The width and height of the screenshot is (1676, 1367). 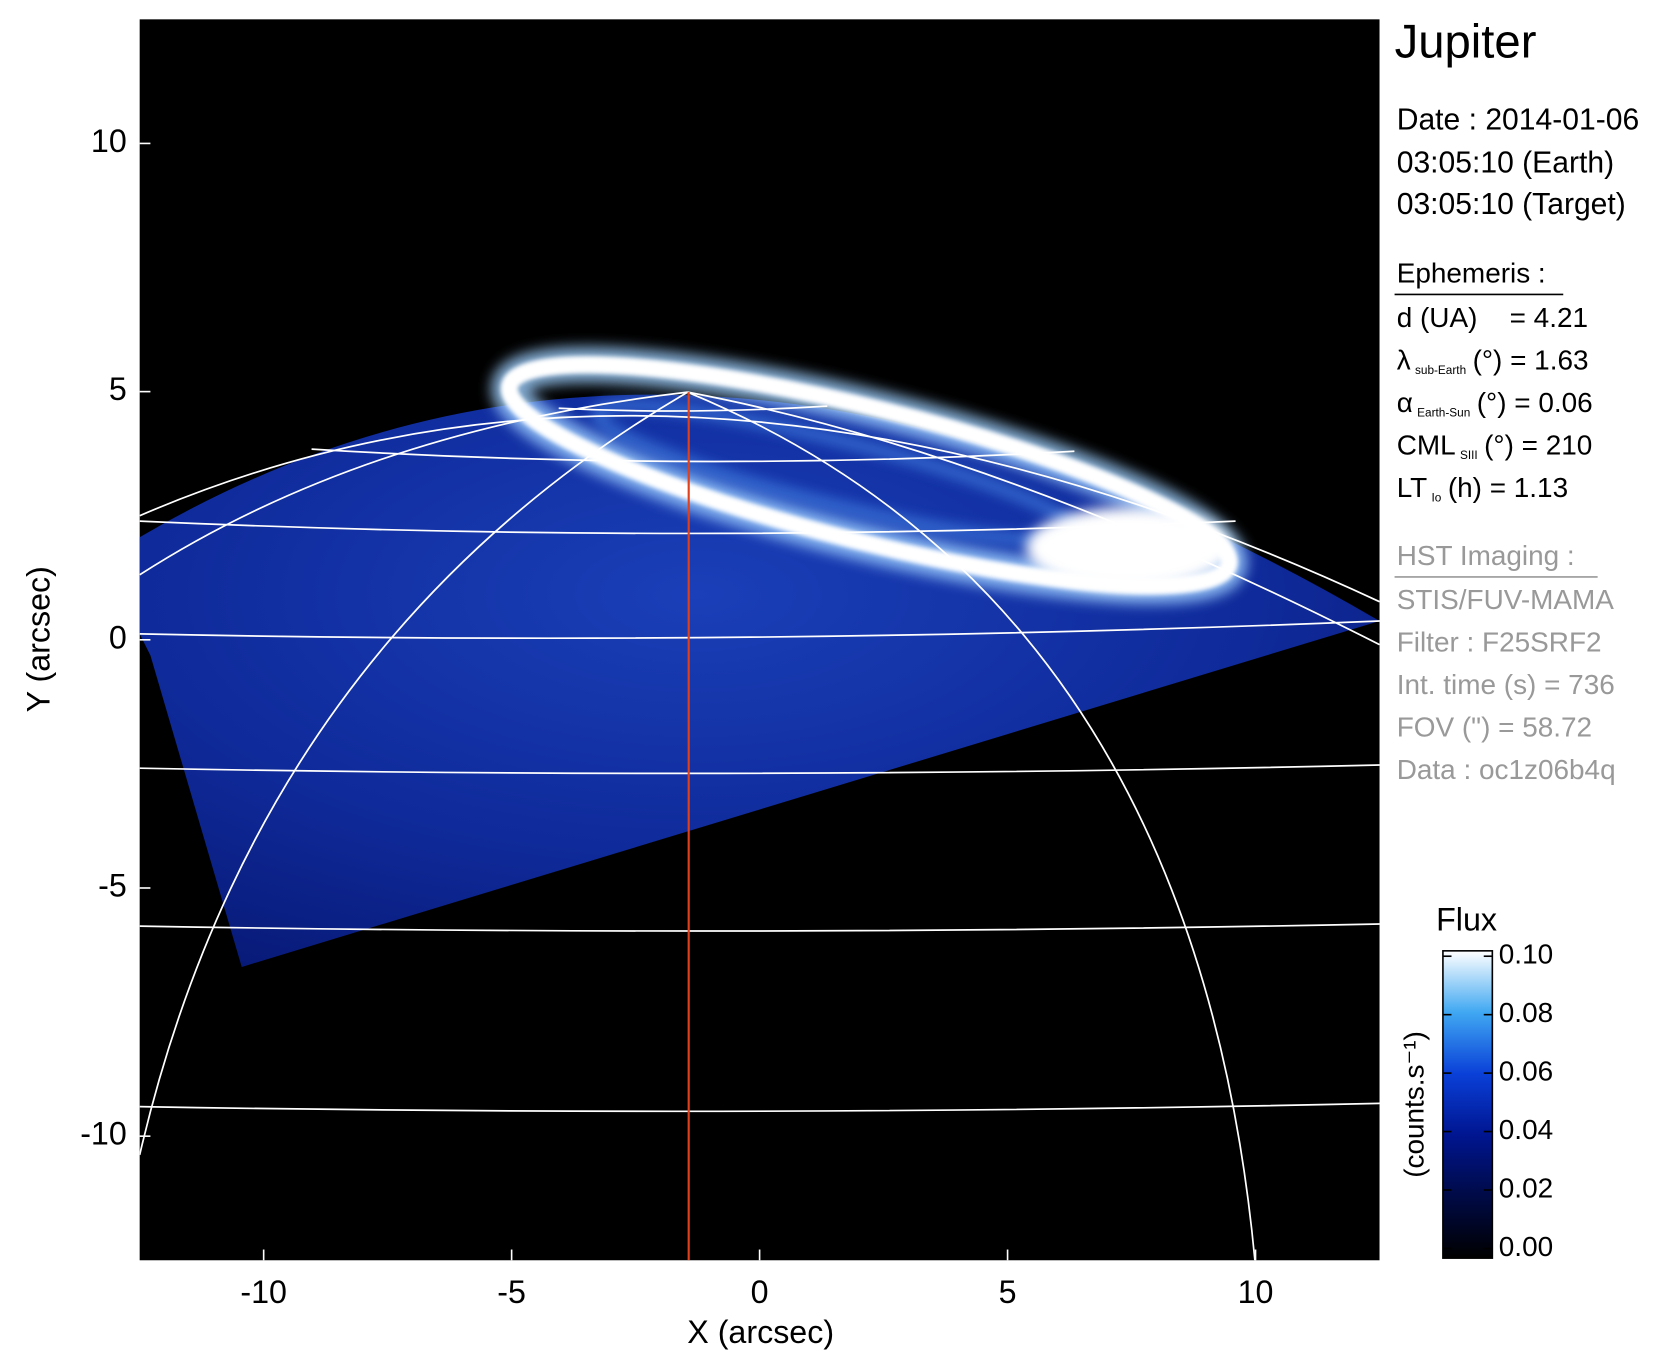 I want to click on target-time: 03:05:10 (Target), so click(x=1511, y=204).